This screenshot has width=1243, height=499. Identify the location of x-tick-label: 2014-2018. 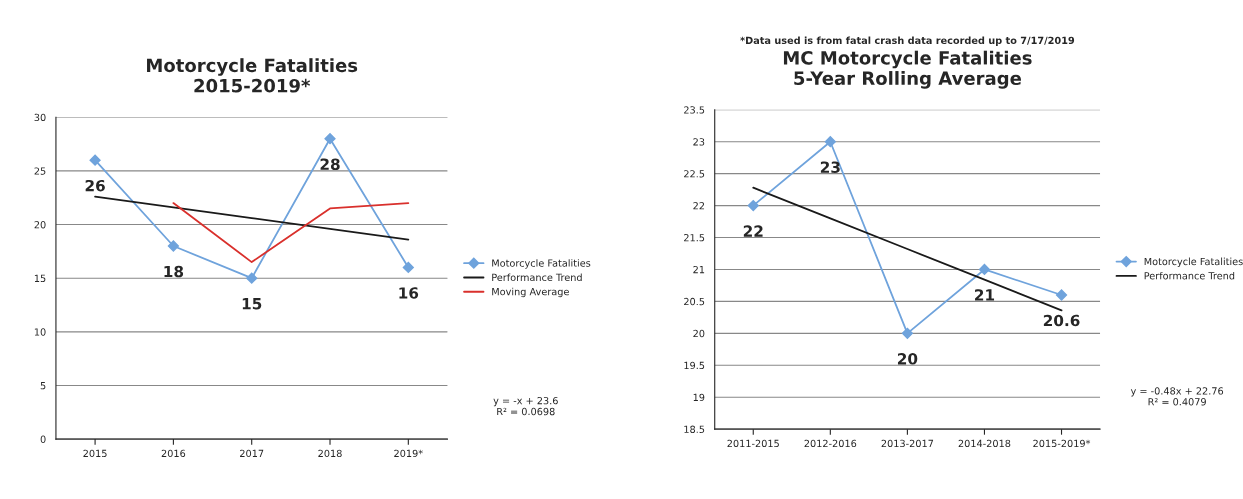
(984, 443).